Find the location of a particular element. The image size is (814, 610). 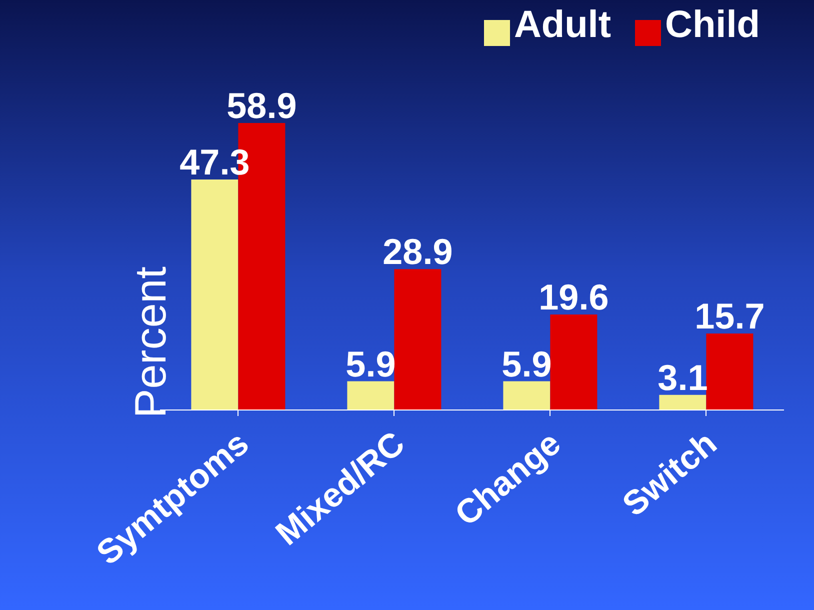

y-axis-title: Percent is located at coordinates (151, 342).